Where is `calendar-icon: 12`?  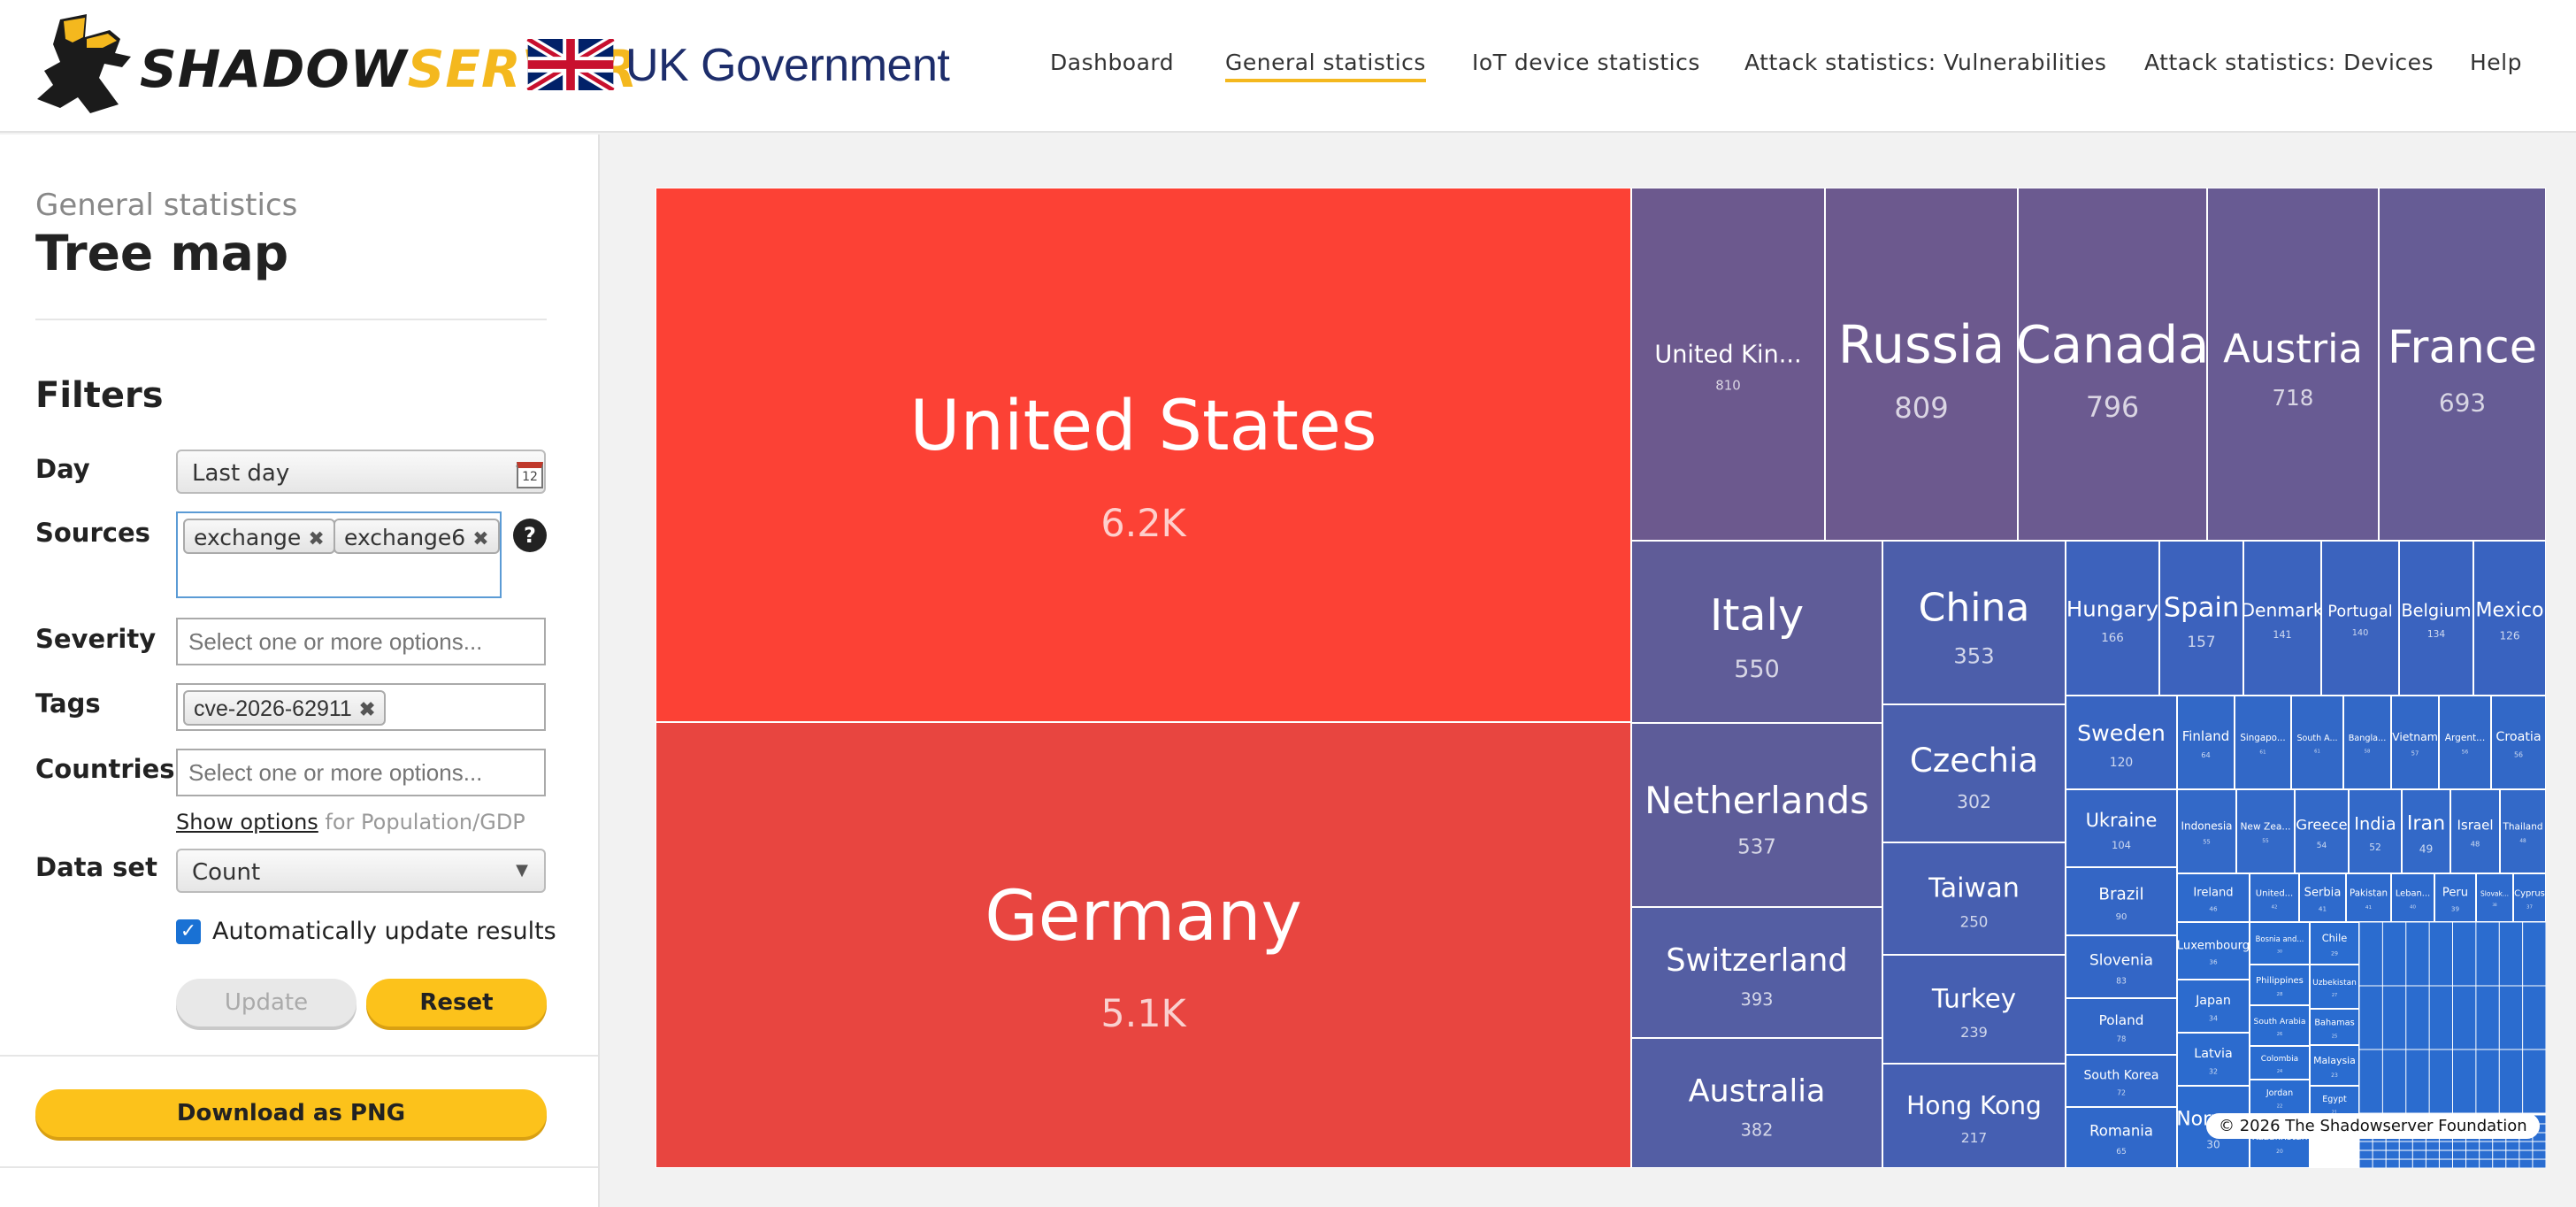
calendar-icon: 12 is located at coordinates (530, 475).